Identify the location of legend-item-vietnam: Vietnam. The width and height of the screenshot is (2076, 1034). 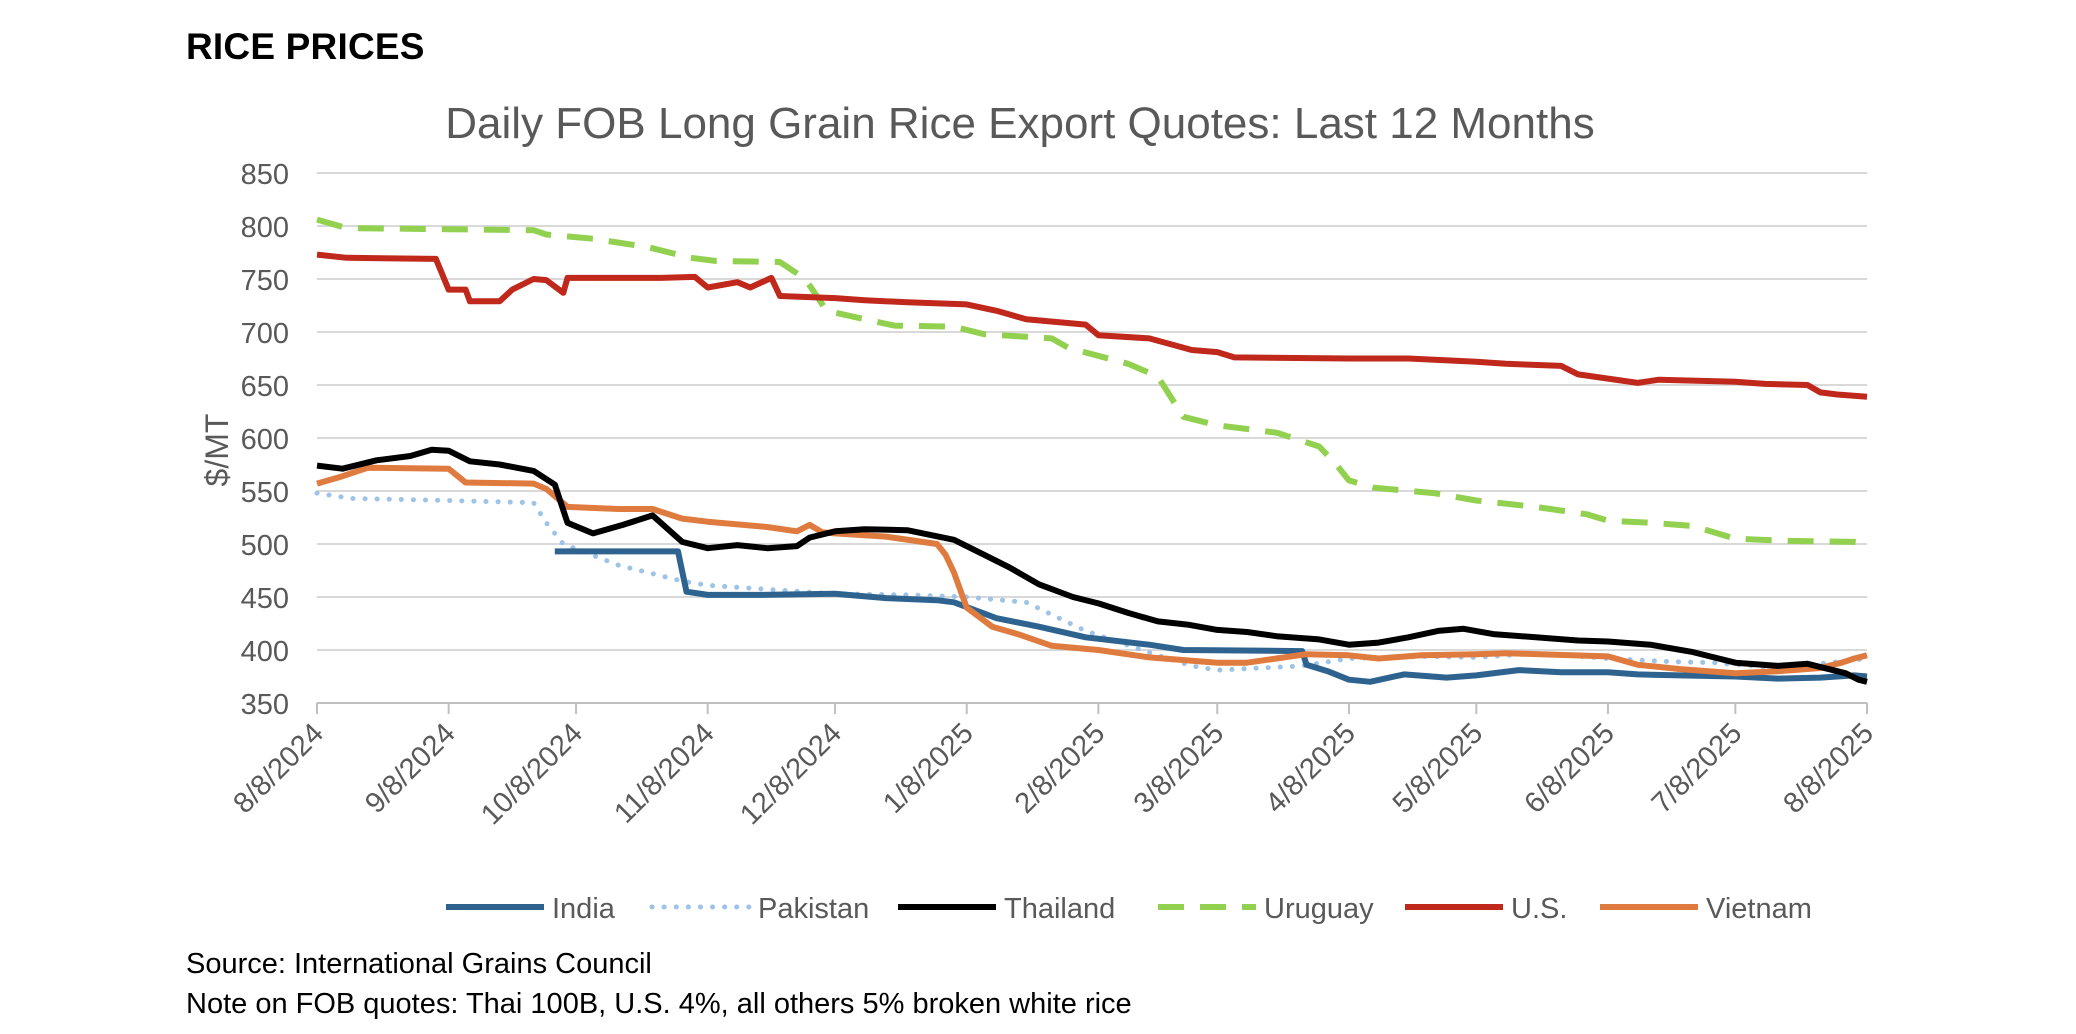
(1706, 909).